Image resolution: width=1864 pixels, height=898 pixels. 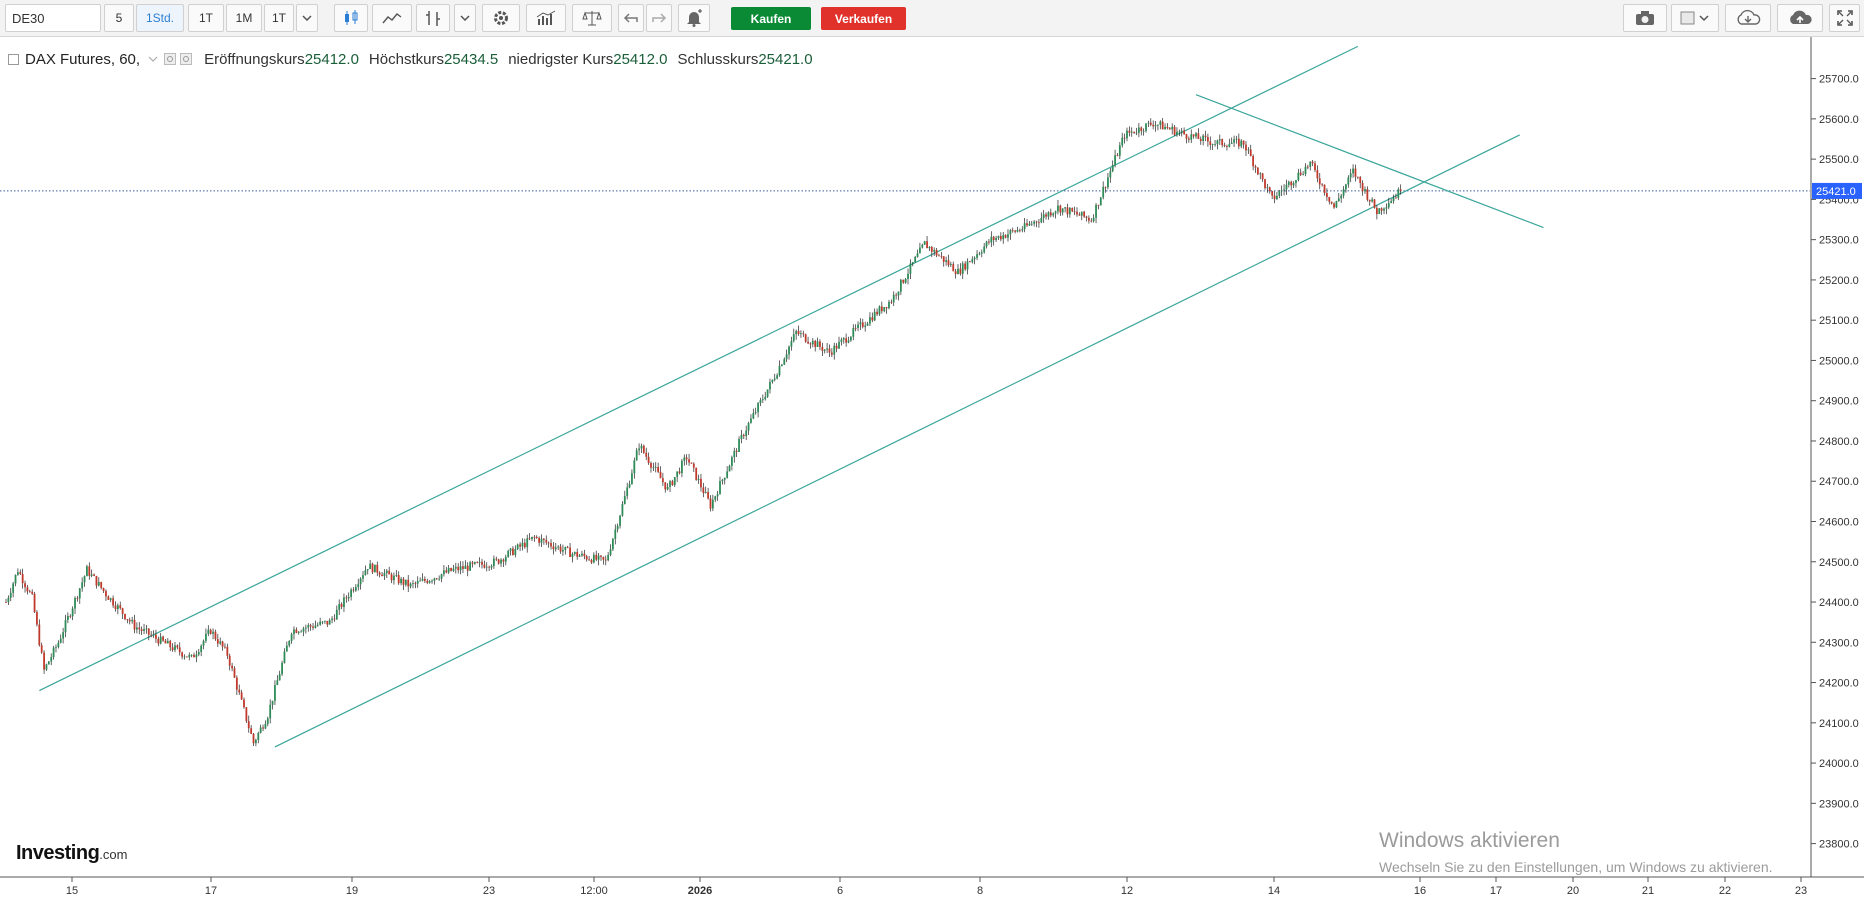 I want to click on candle-style-button, so click(x=351, y=18).